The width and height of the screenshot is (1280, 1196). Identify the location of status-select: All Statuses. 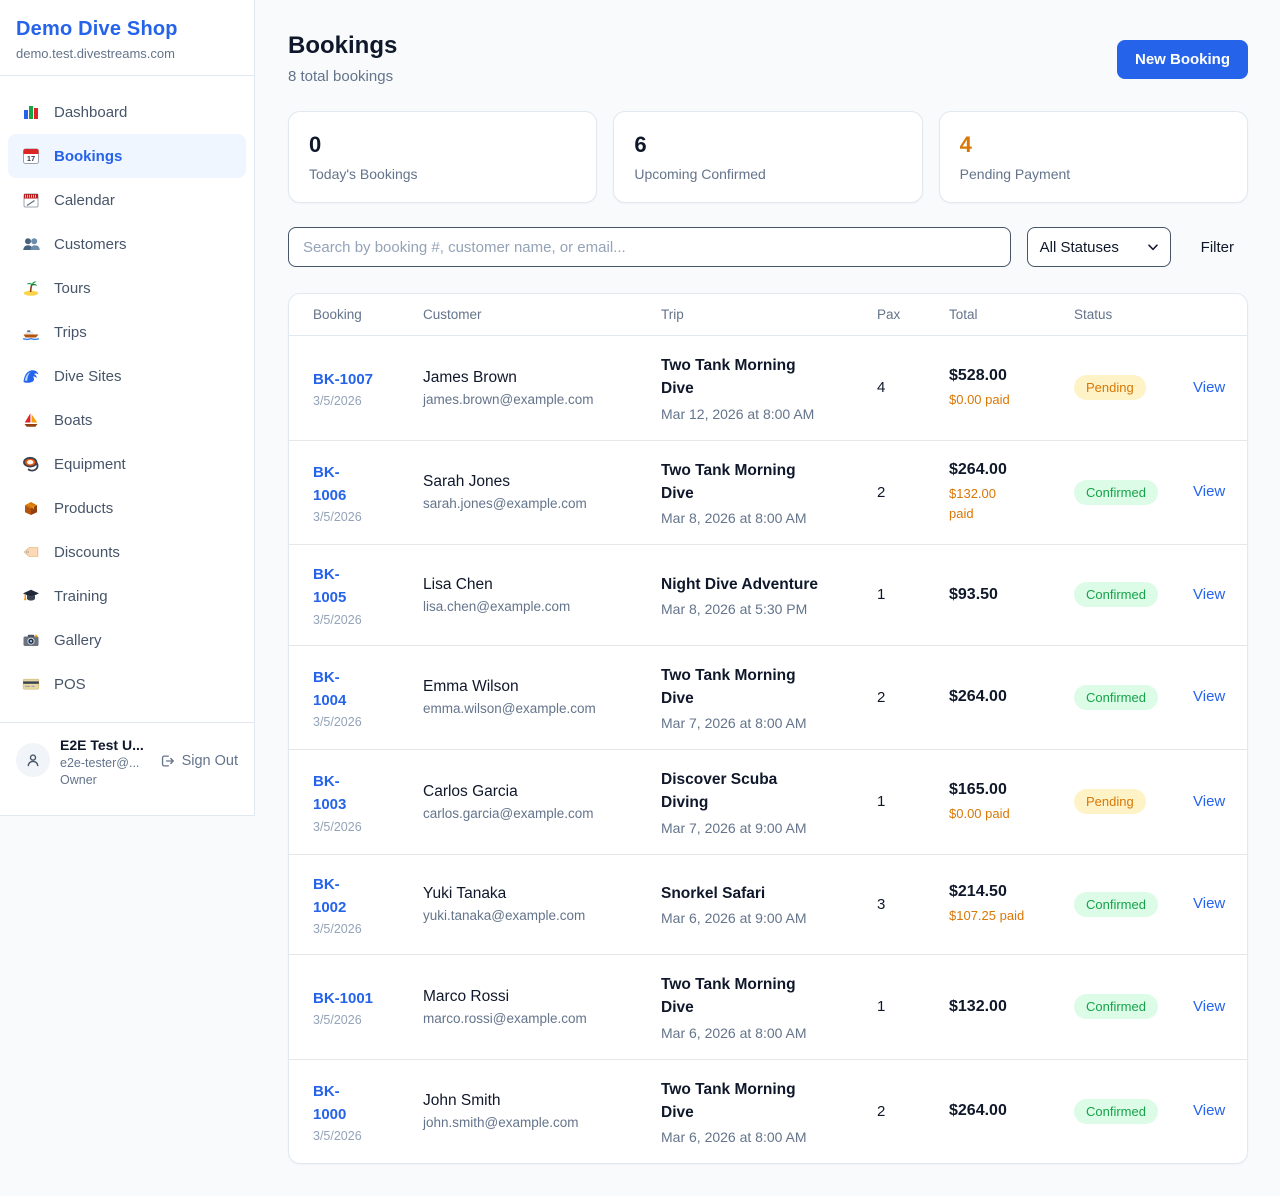
(1098, 247).